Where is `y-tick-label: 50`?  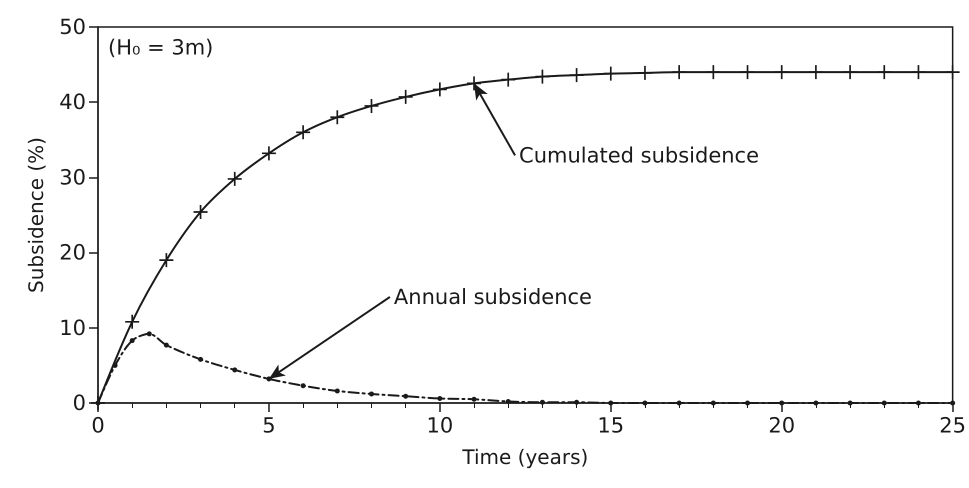
y-tick-label: 50 is located at coordinates (72, 27).